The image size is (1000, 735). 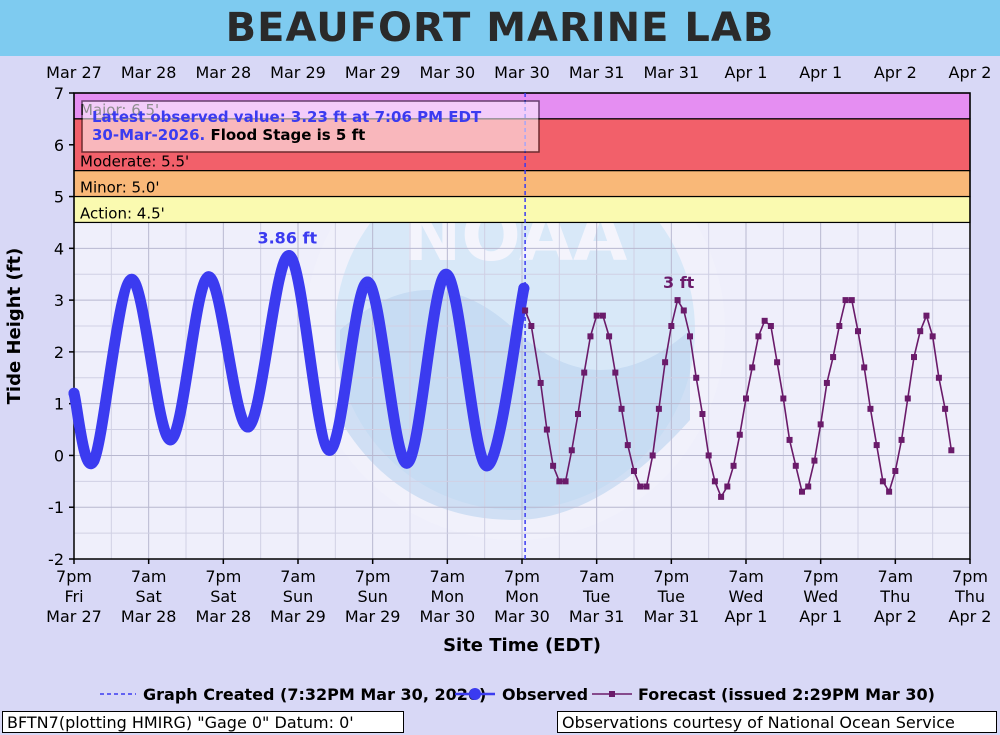 I want to click on page-title: BEAUFORT MARINE LAB, so click(x=500, y=28).